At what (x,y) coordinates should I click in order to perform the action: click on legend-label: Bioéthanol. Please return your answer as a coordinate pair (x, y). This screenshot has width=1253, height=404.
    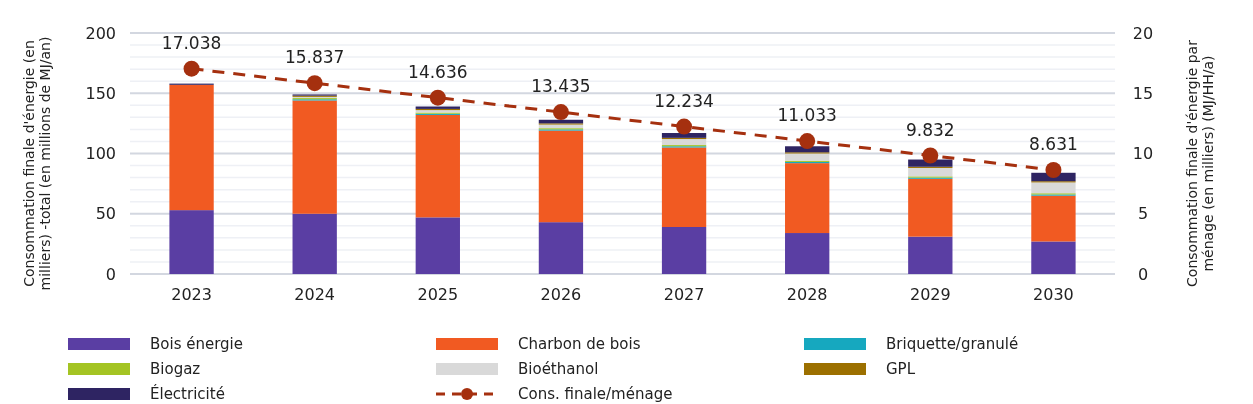
    Looking at the image, I should click on (558, 369).